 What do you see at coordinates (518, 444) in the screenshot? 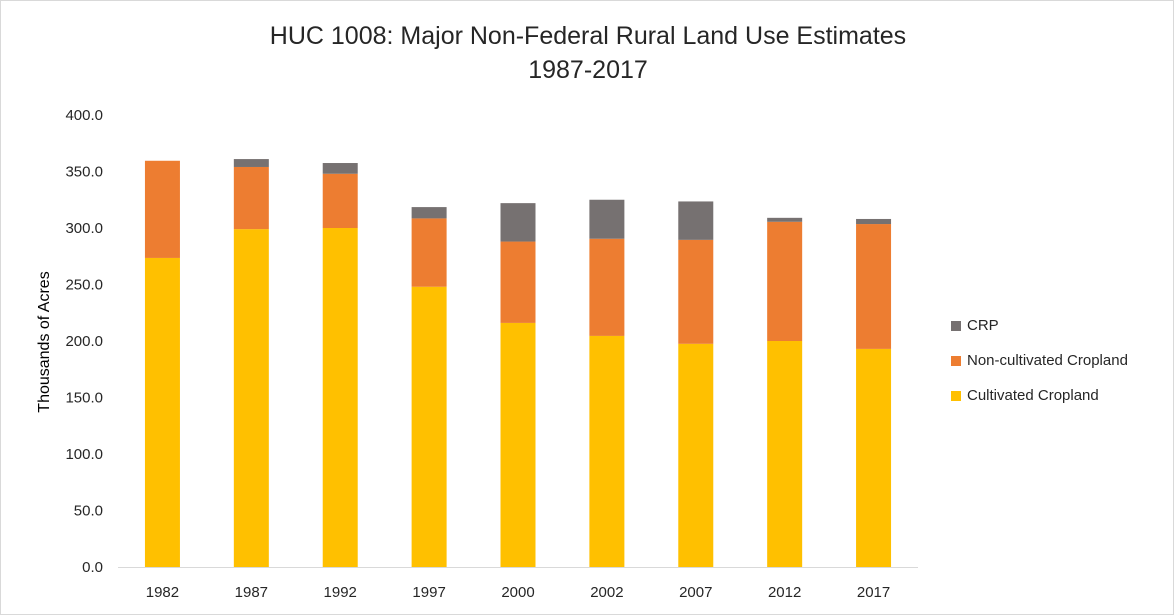
I see `bar-segment-cultivated-cropland-2000` at bounding box center [518, 444].